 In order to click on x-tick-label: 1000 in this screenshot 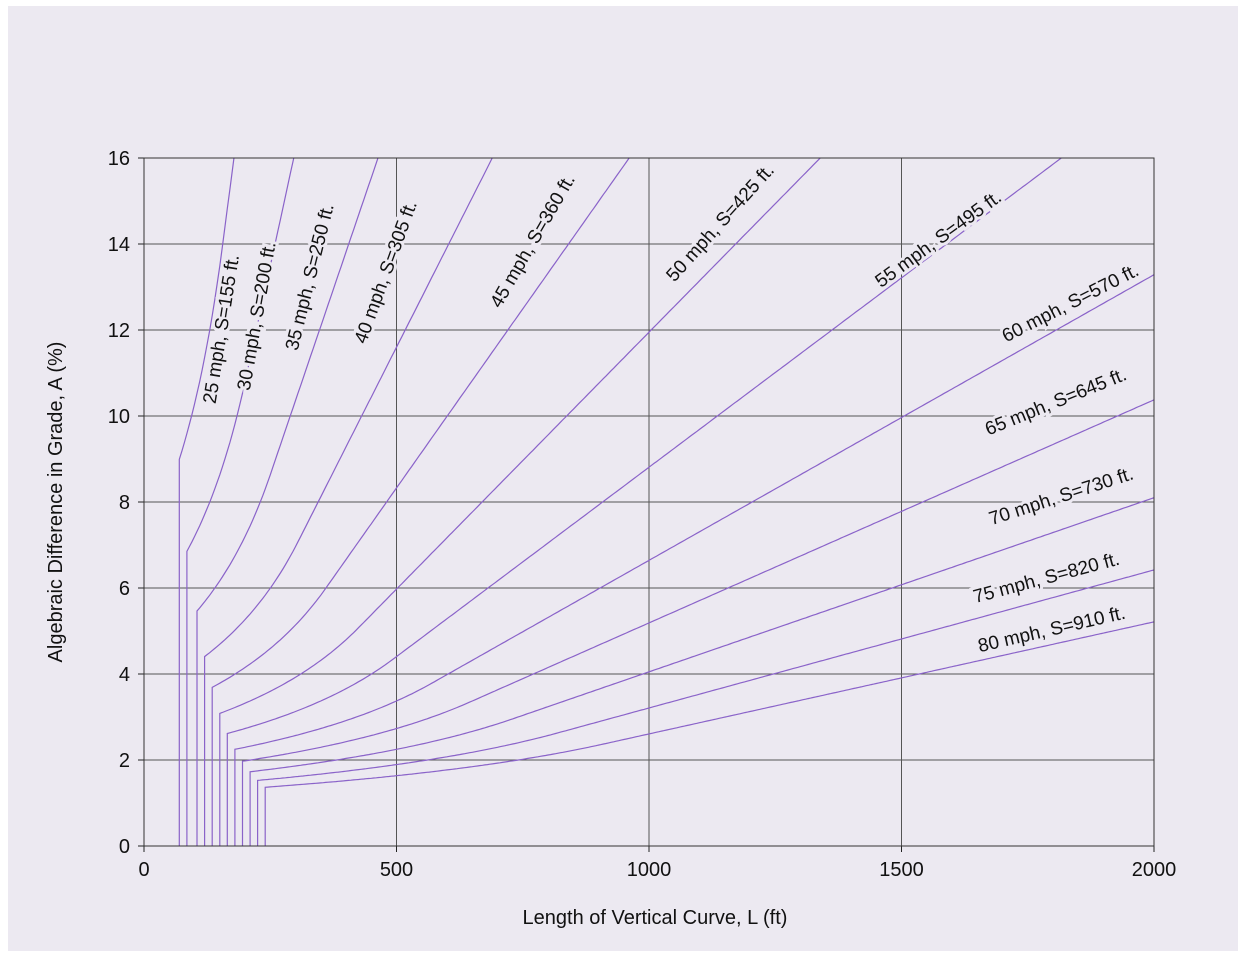, I will do `click(649, 870)`.